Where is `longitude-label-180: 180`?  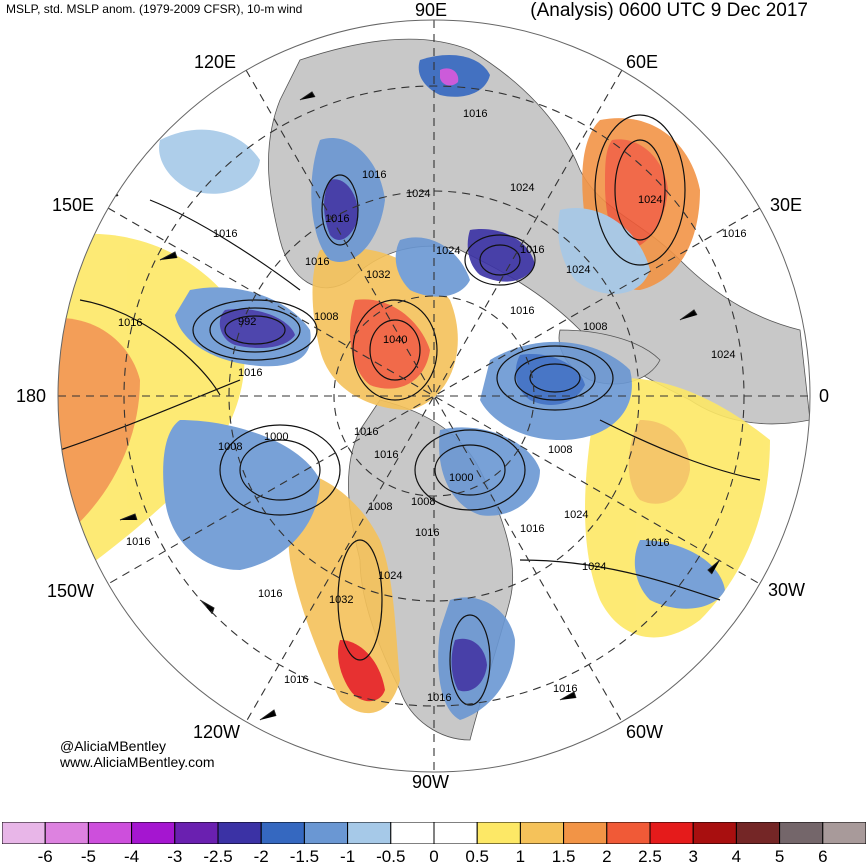 longitude-label-180: 180 is located at coordinates (31, 396).